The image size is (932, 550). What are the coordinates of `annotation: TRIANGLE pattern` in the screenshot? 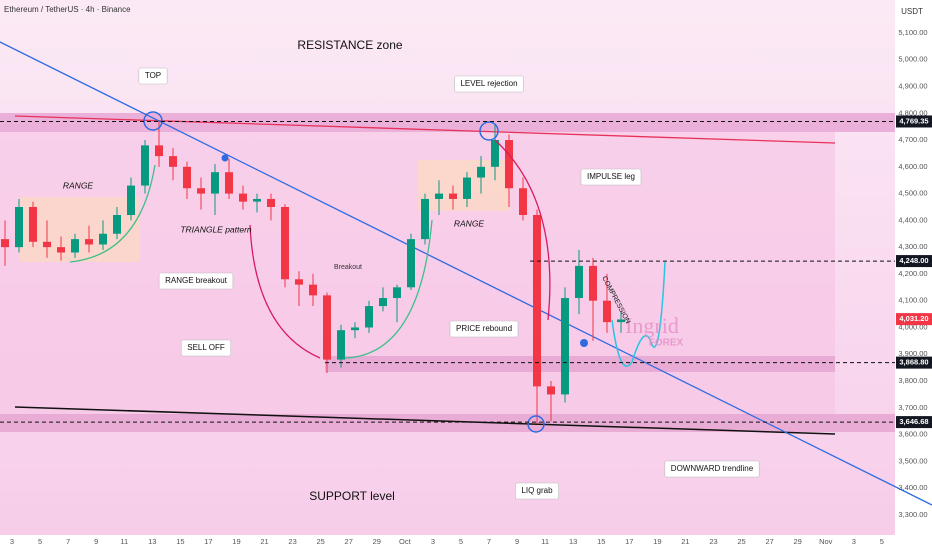 It's located at (216, 229).